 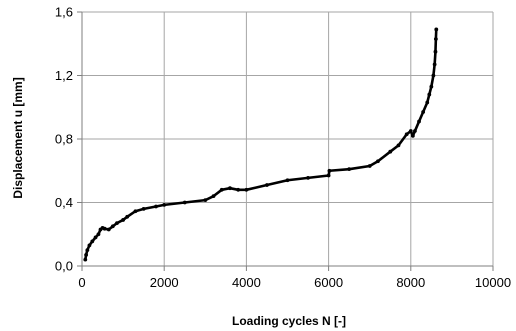 I want to click on y-tick-label: 0,4, so click(x=64, y=202).